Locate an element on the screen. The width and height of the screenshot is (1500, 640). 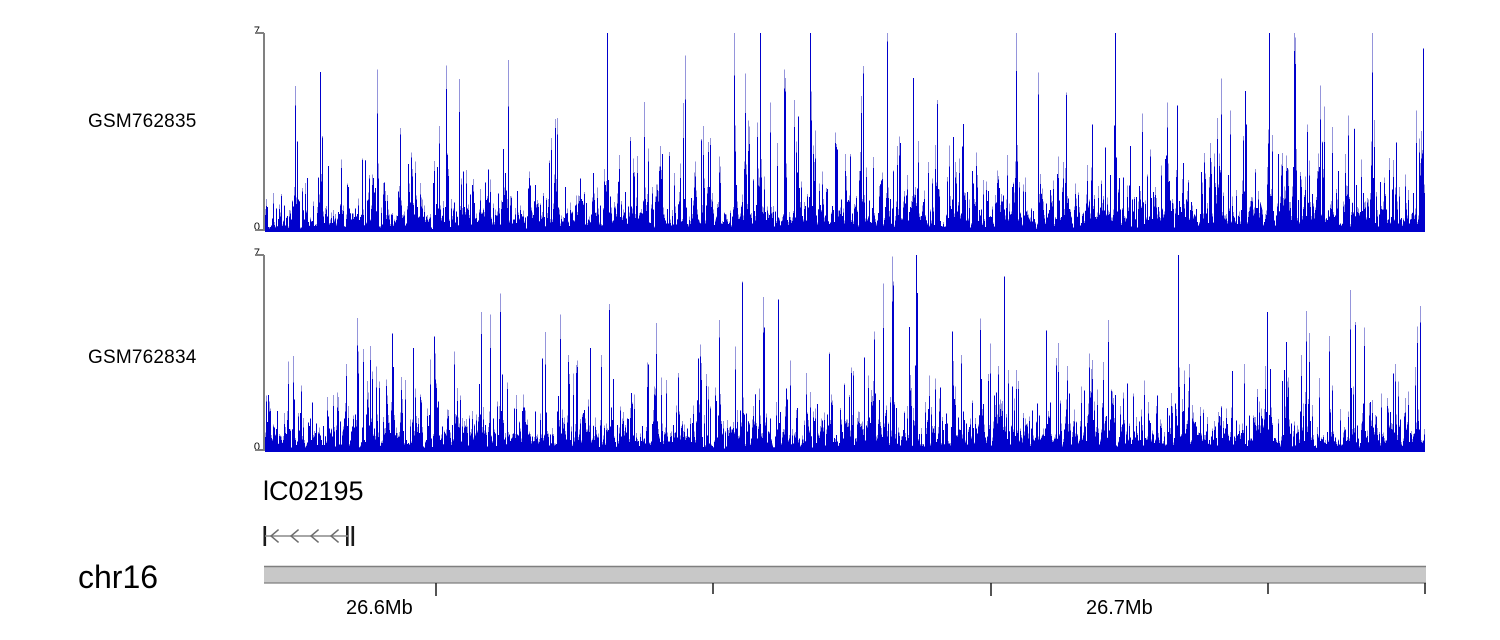
gene-model-glyph is located at coordinates (318, 537).